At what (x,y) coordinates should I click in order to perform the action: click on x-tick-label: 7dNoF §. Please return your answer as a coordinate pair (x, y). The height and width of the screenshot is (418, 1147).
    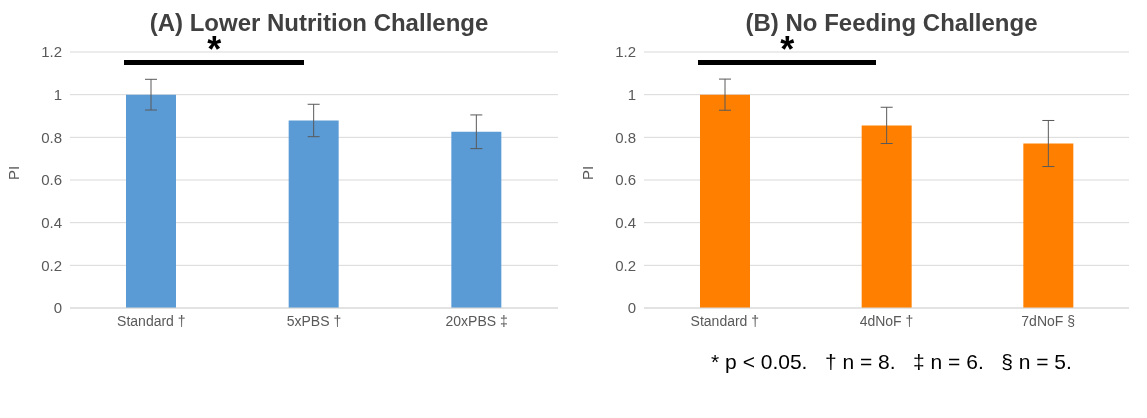
    Looking at the image, I should click on (1048, 320).